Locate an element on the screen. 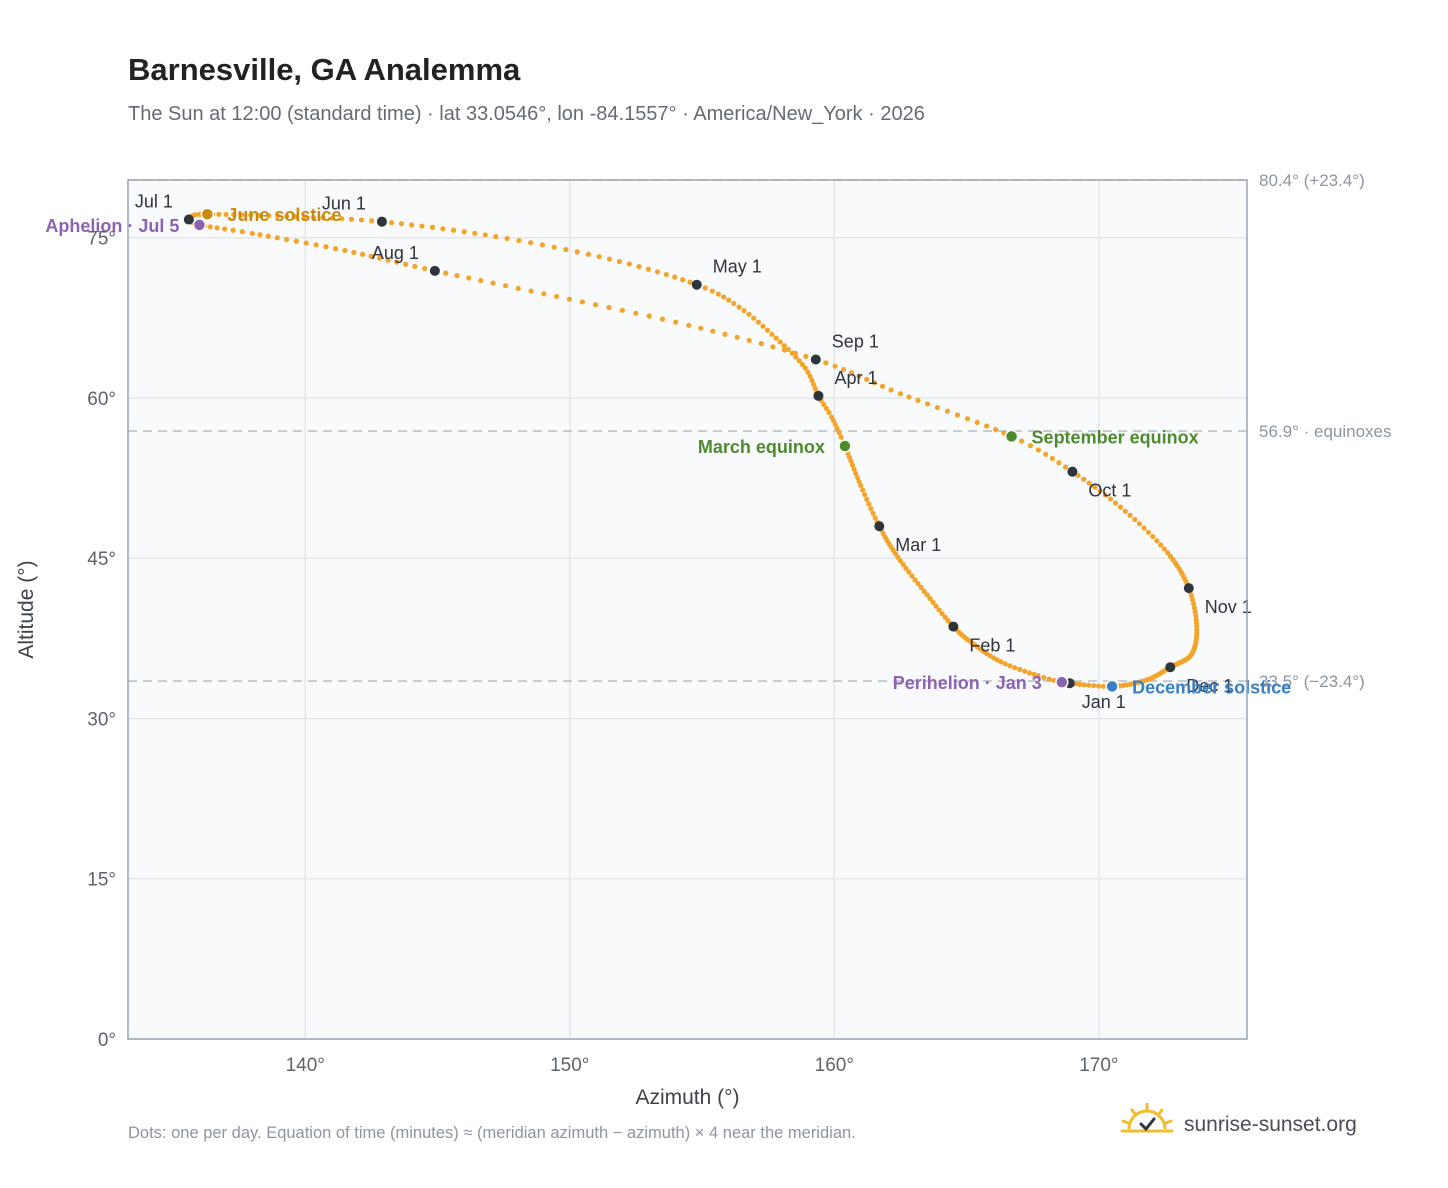 The width and height of the screenshot is (1448, 1188). y-tick-label: 0° is located at coordinates (107, 1040).